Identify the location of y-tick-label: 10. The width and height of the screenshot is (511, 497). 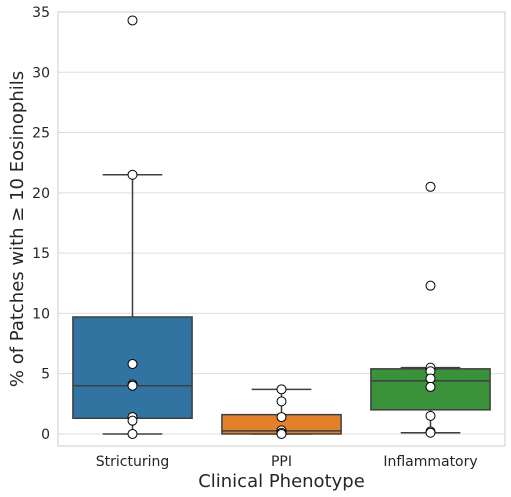
(41, 314).